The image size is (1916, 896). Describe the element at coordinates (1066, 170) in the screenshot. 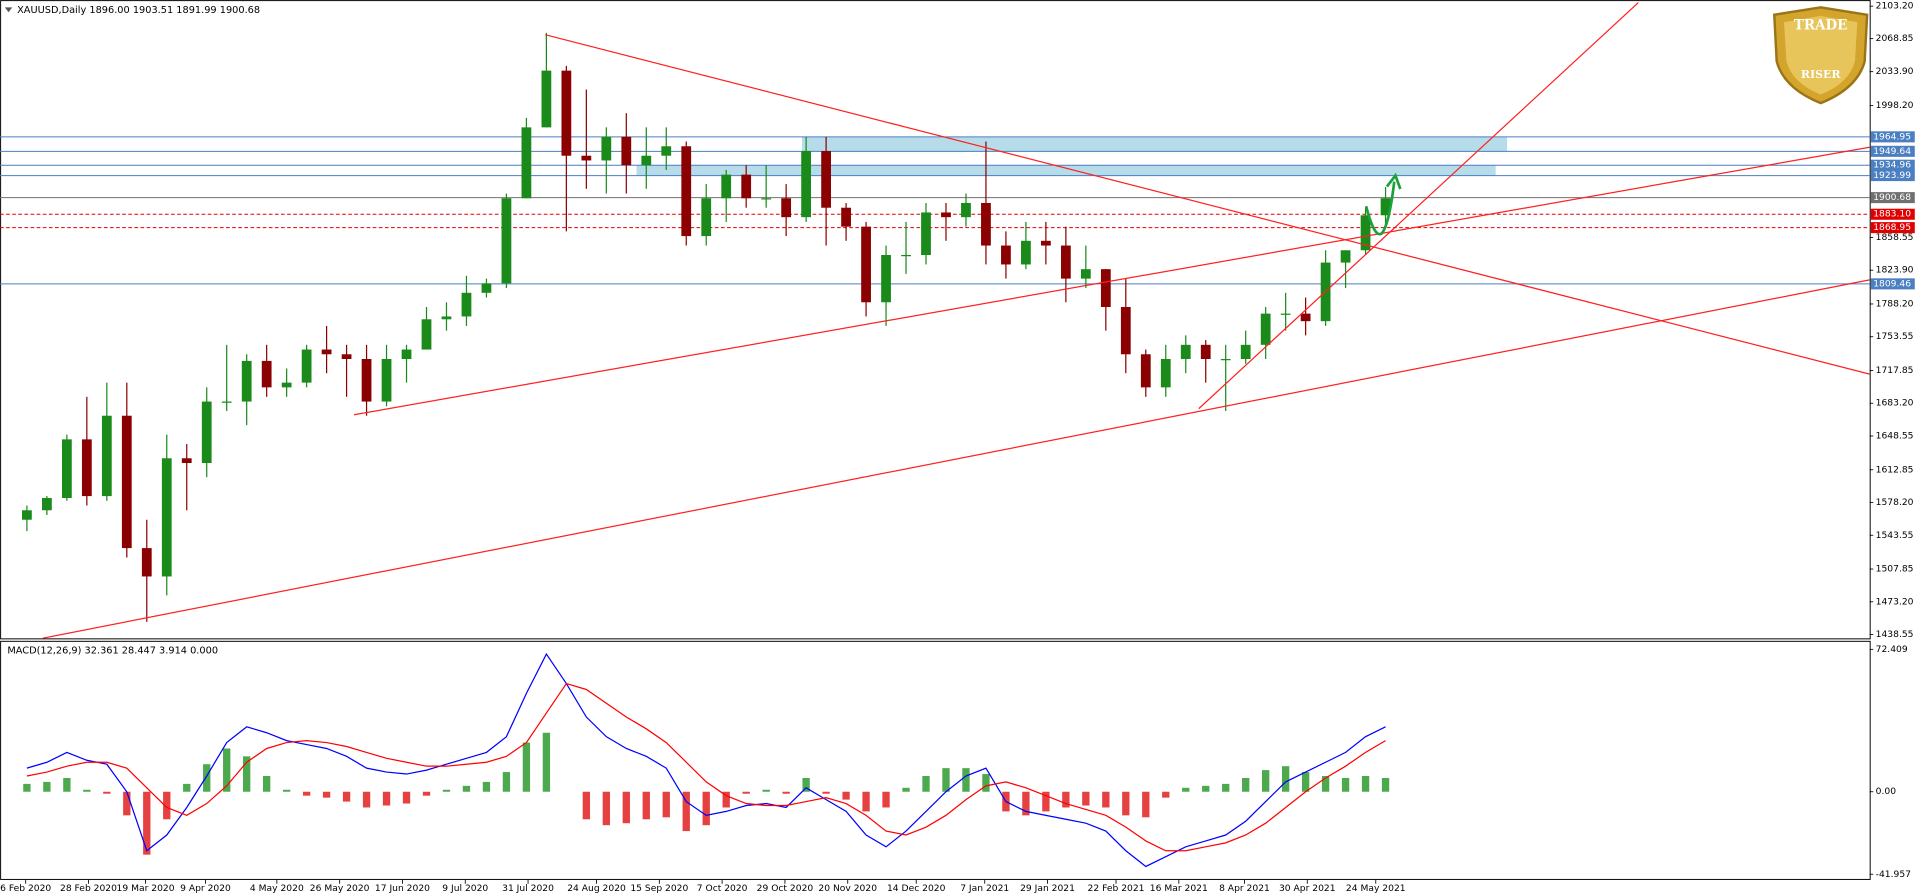

I see `zone` at that location.